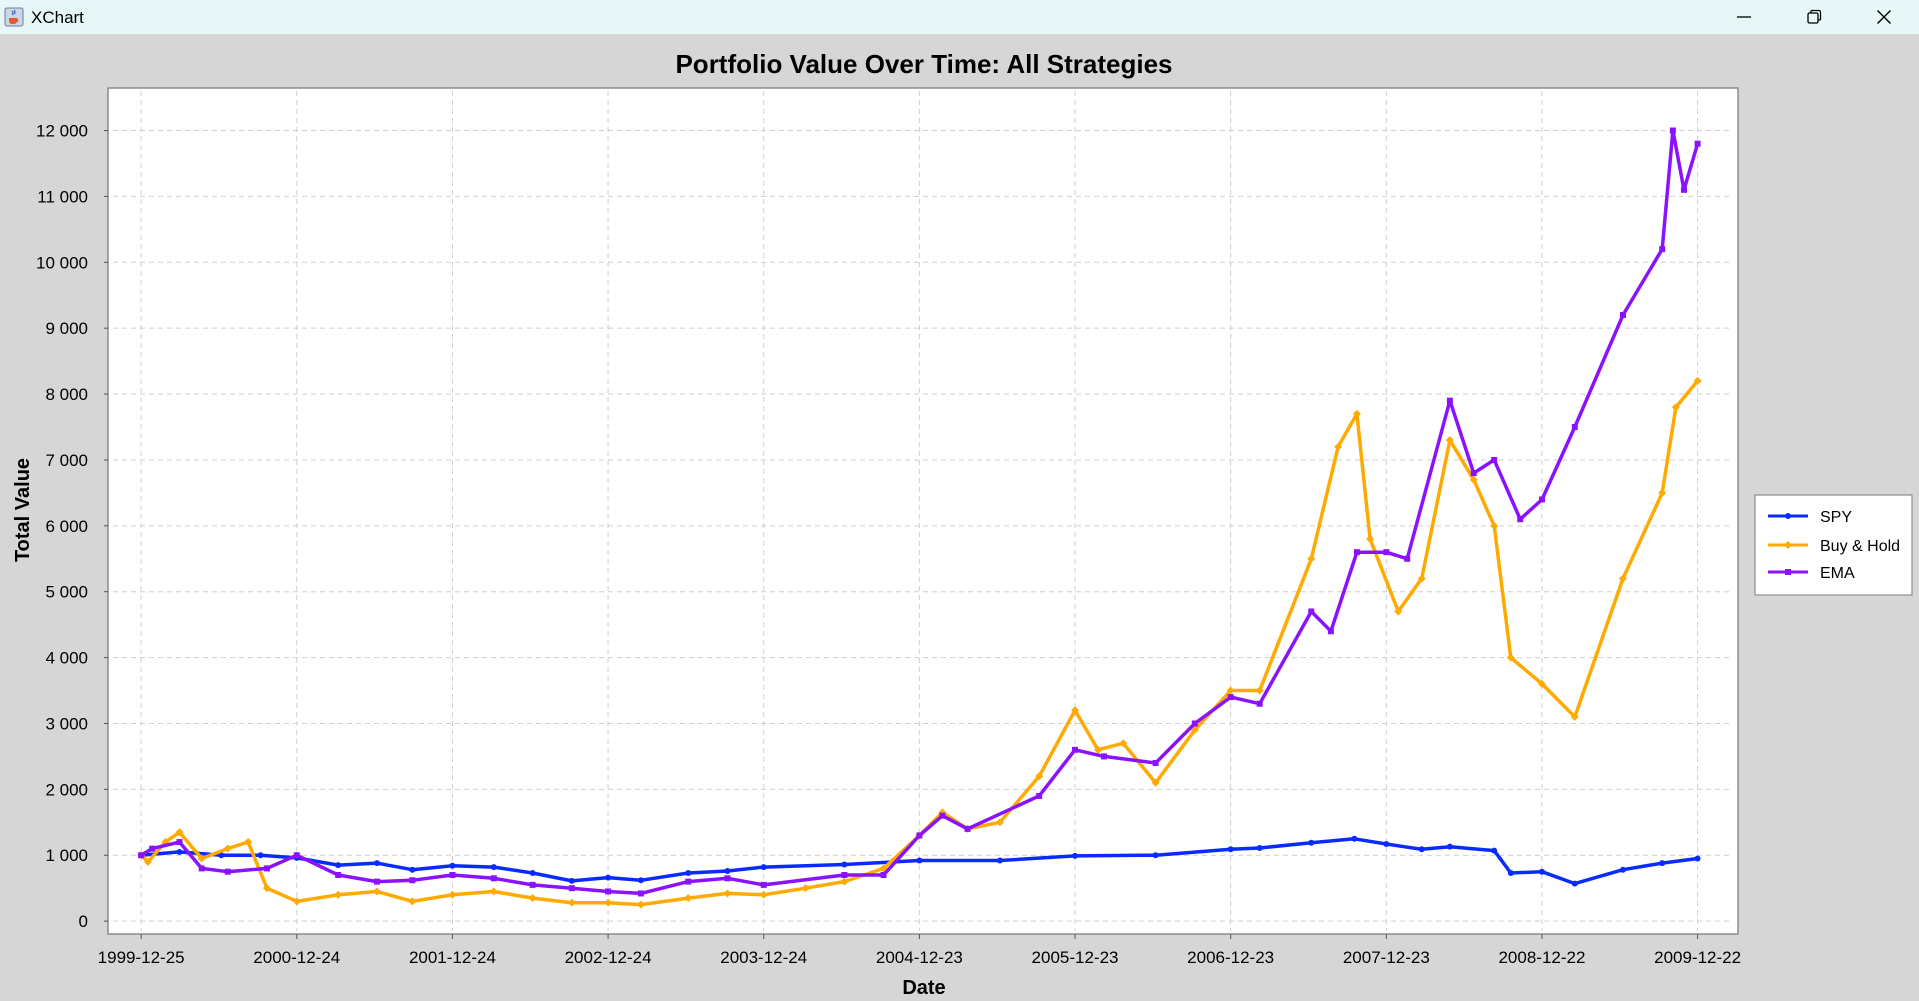 This screenshot has width=1919, height=1001. Describe the element at coordinates (296, 957) in the screenshot. I see `x-tick-label: 2000-12-24` at that location.